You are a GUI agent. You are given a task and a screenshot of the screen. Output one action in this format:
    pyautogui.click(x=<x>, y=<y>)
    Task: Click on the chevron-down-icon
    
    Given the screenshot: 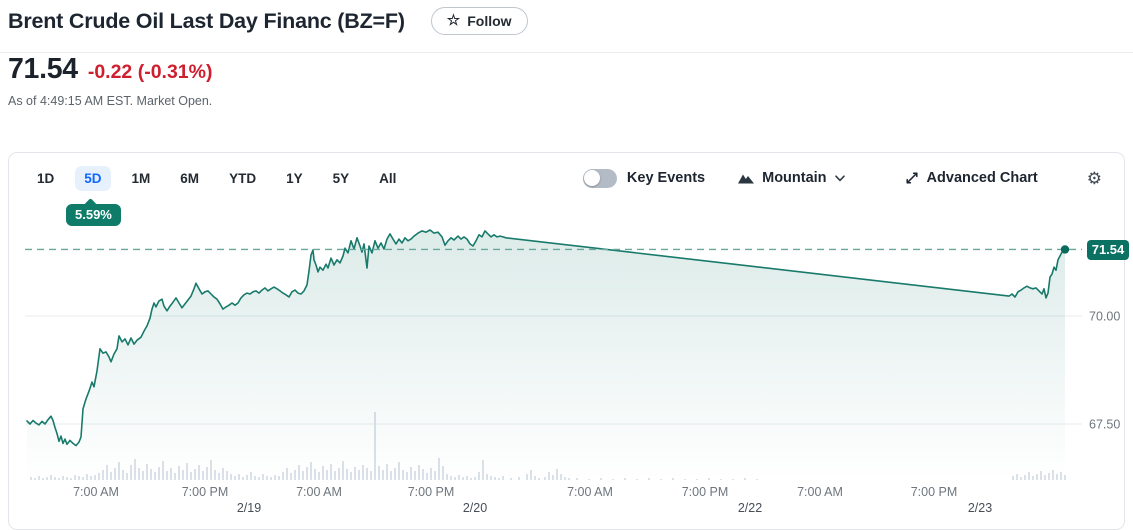 What is the action you would take?
    pyautogui.click(x=839, y=177)
    